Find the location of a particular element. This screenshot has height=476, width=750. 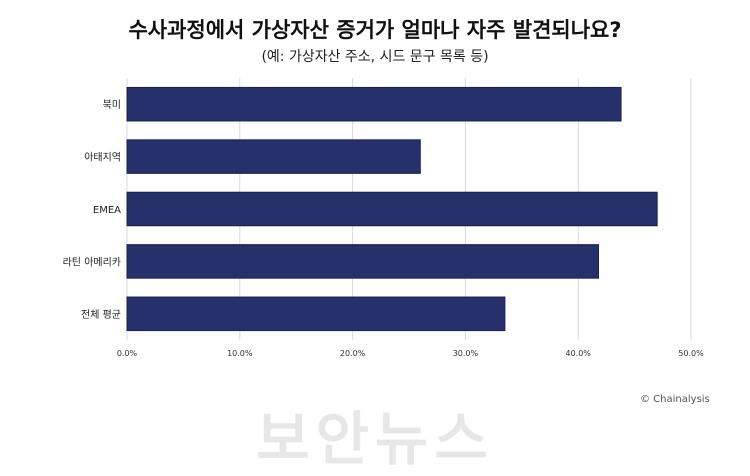

x-tick-labels: 0.0% 10.0% 20.0% 30.0% 40.0% 50.0% is located at coordinates (410, 353).